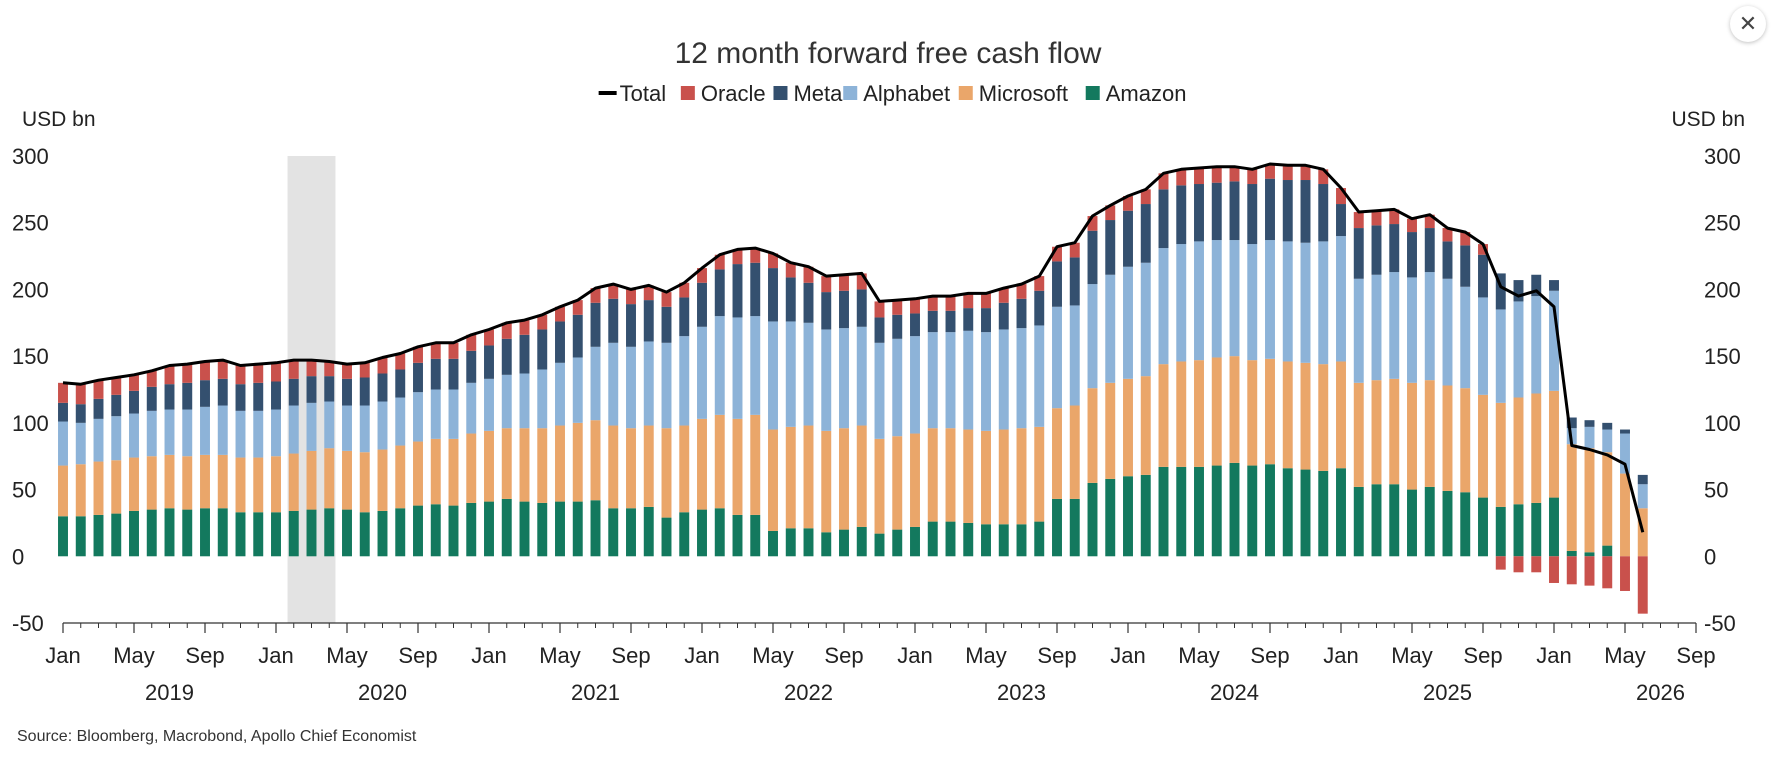  I want to click on x-year-label: 2019, so click(169, 692).